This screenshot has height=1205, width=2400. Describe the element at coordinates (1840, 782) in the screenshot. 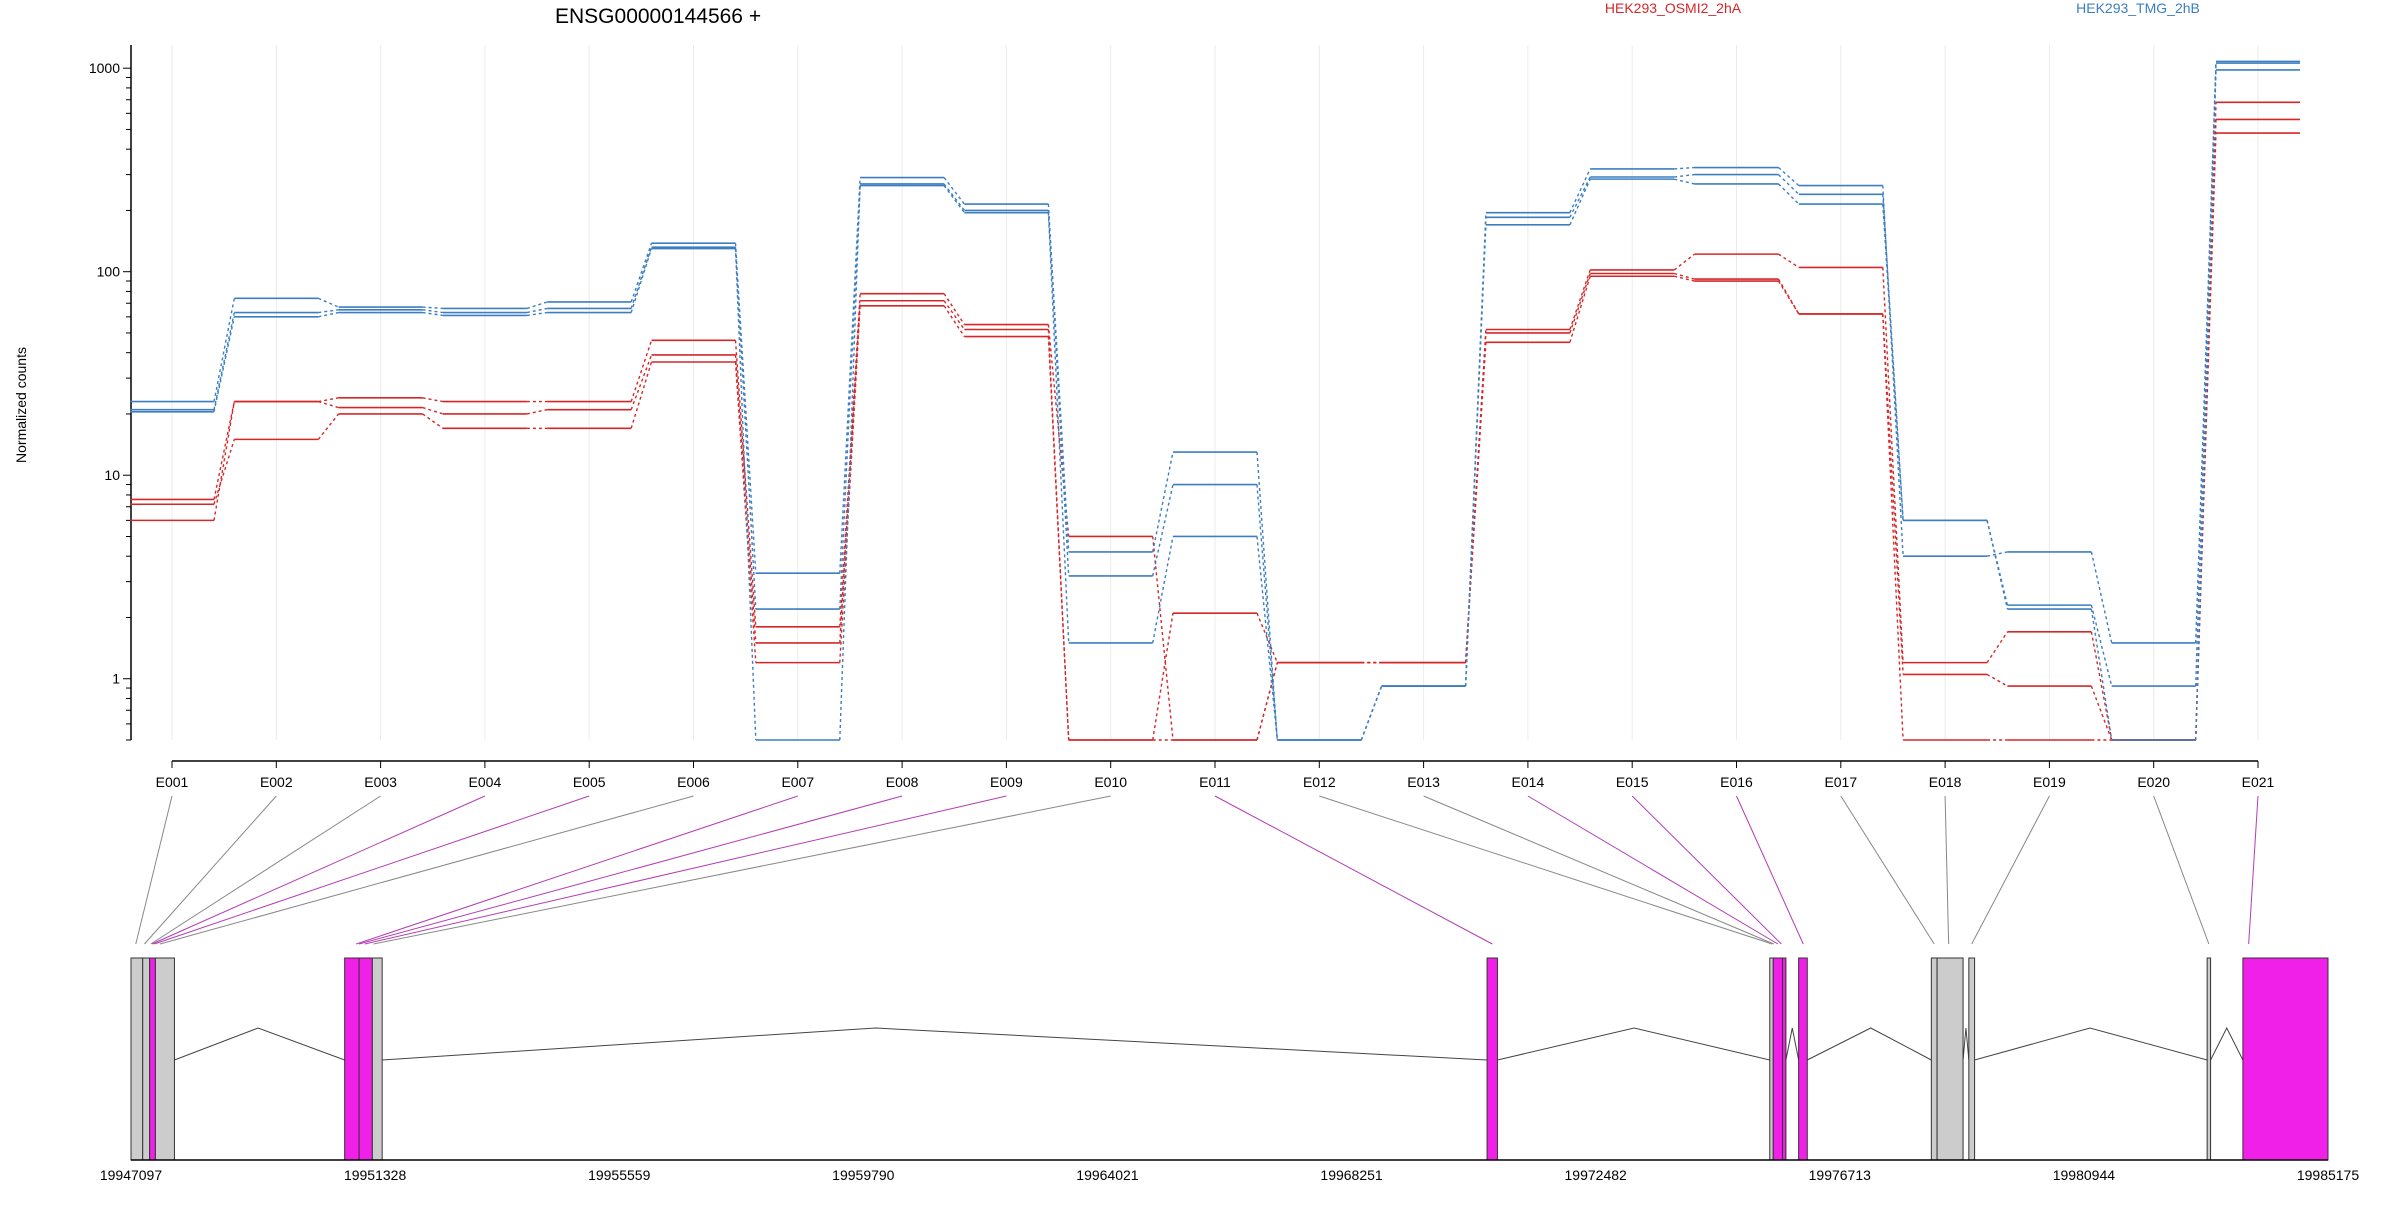

I see `x-tick-label-e017: E017` at that location.